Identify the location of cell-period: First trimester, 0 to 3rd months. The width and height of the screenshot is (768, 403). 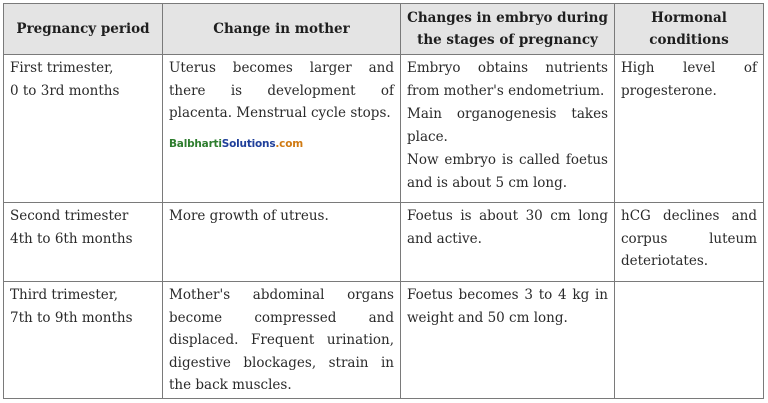
(83, 128).